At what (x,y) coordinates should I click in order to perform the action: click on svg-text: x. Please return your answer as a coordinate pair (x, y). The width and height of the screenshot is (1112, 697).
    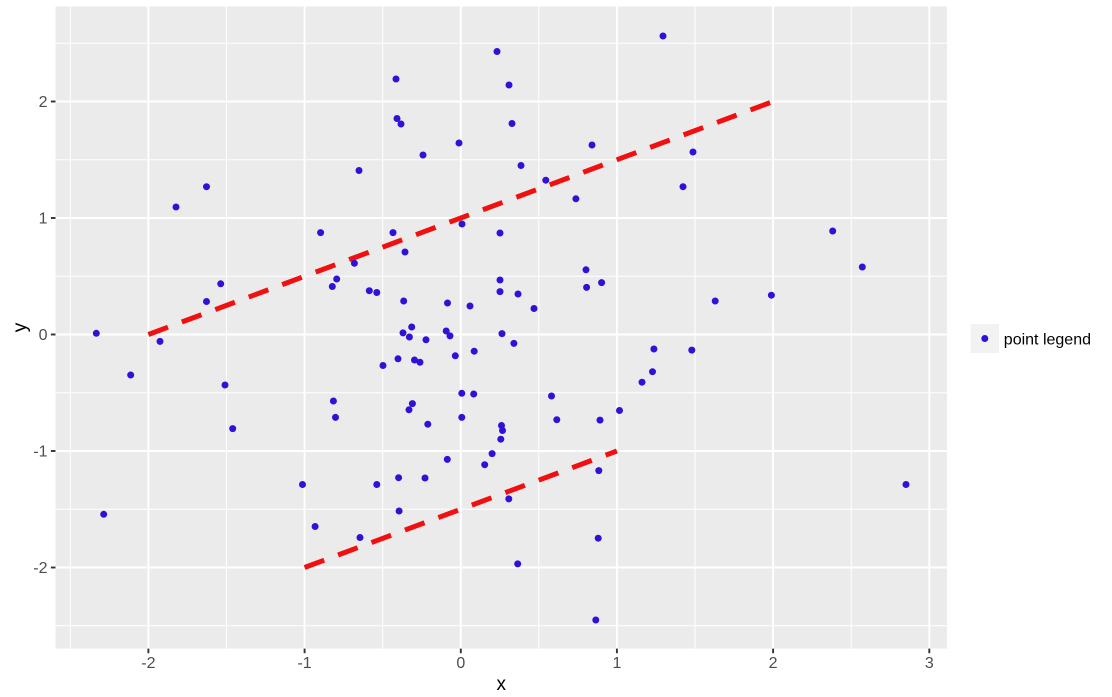
    Looking at the image, I should click on (502, 684).